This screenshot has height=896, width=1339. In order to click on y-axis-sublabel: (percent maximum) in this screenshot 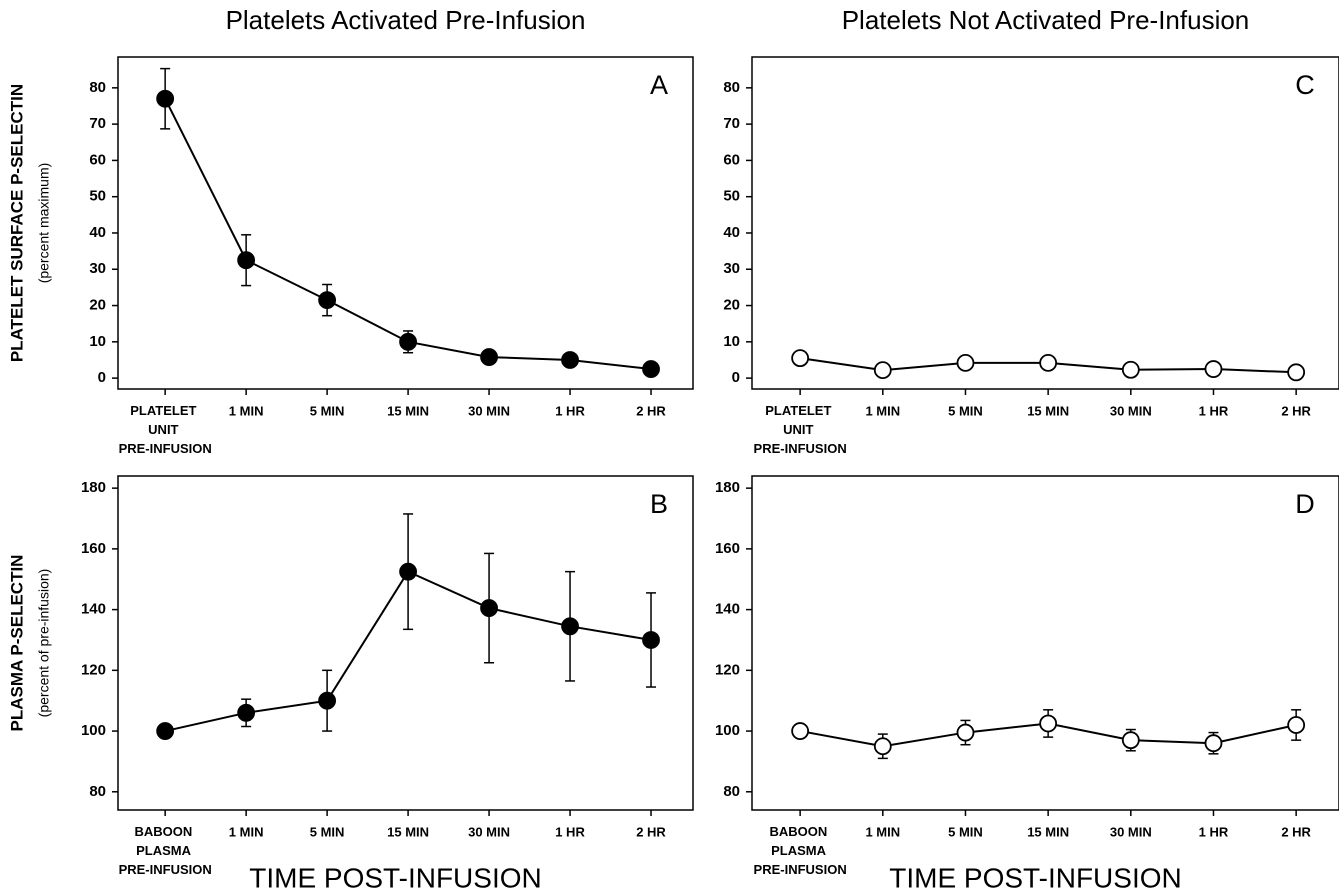, I will do `click(44, 223)`.